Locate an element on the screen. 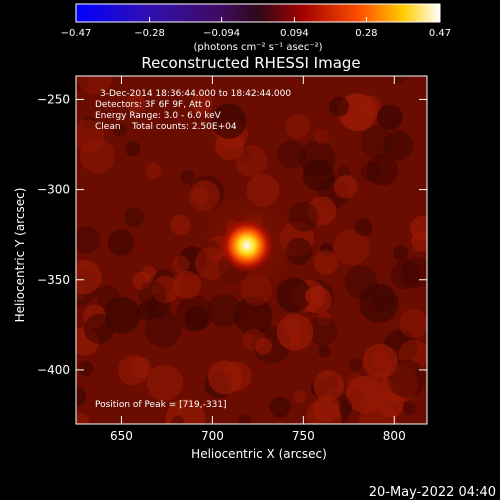 The height and width of the screenshot is (500, 500). y-tick-label: −300 is located at coordinates (53, 190).